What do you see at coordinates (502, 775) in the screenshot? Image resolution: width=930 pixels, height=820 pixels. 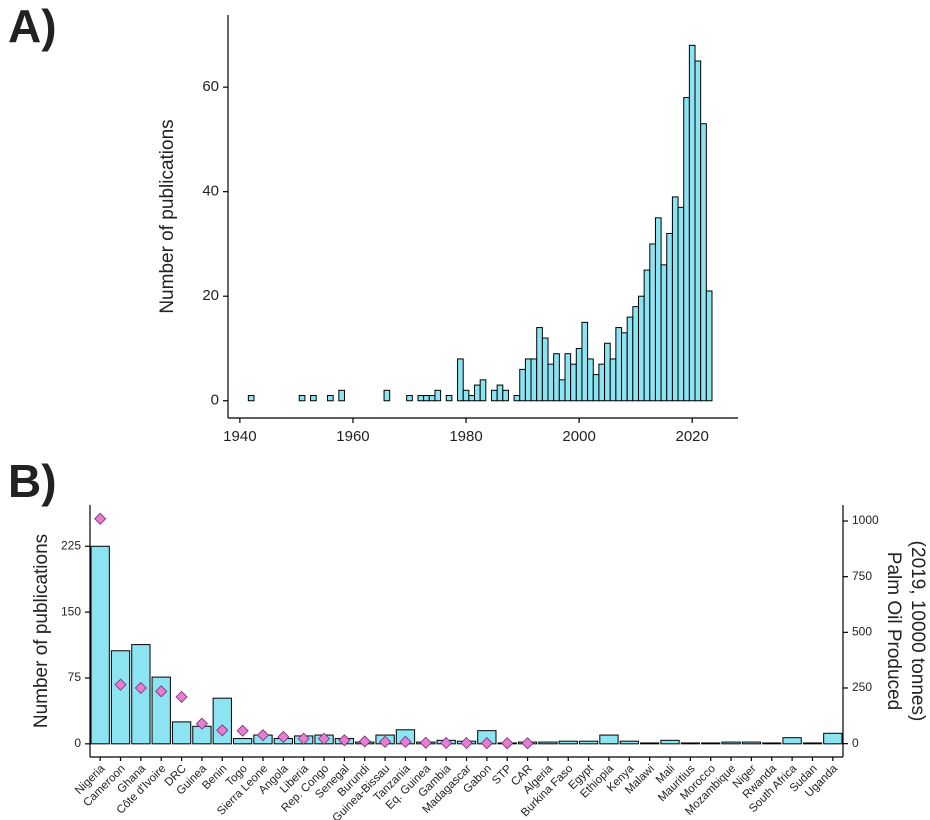 I see `x-tick-label: STP` at bounding box center [502, 775].